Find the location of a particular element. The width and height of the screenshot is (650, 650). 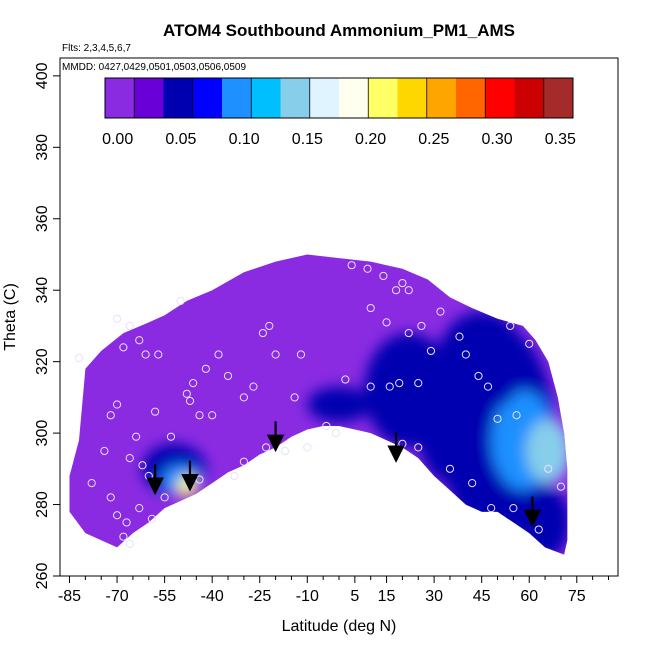

x-axis-label: Latitude (deg N) is located at coordinates (339, 626).